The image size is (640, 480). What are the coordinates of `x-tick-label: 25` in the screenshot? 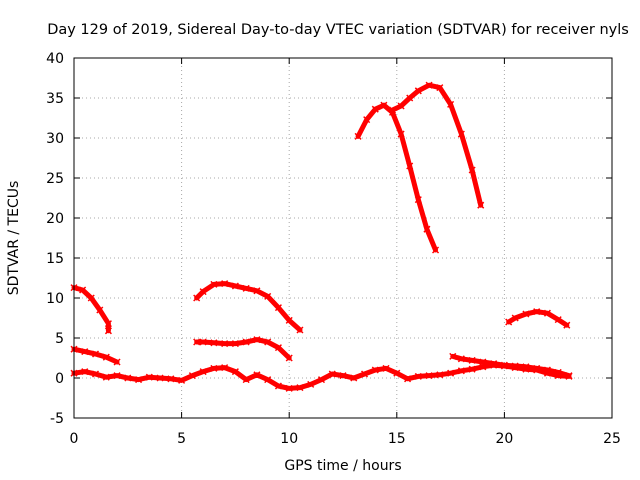 It's located at (612, 439).